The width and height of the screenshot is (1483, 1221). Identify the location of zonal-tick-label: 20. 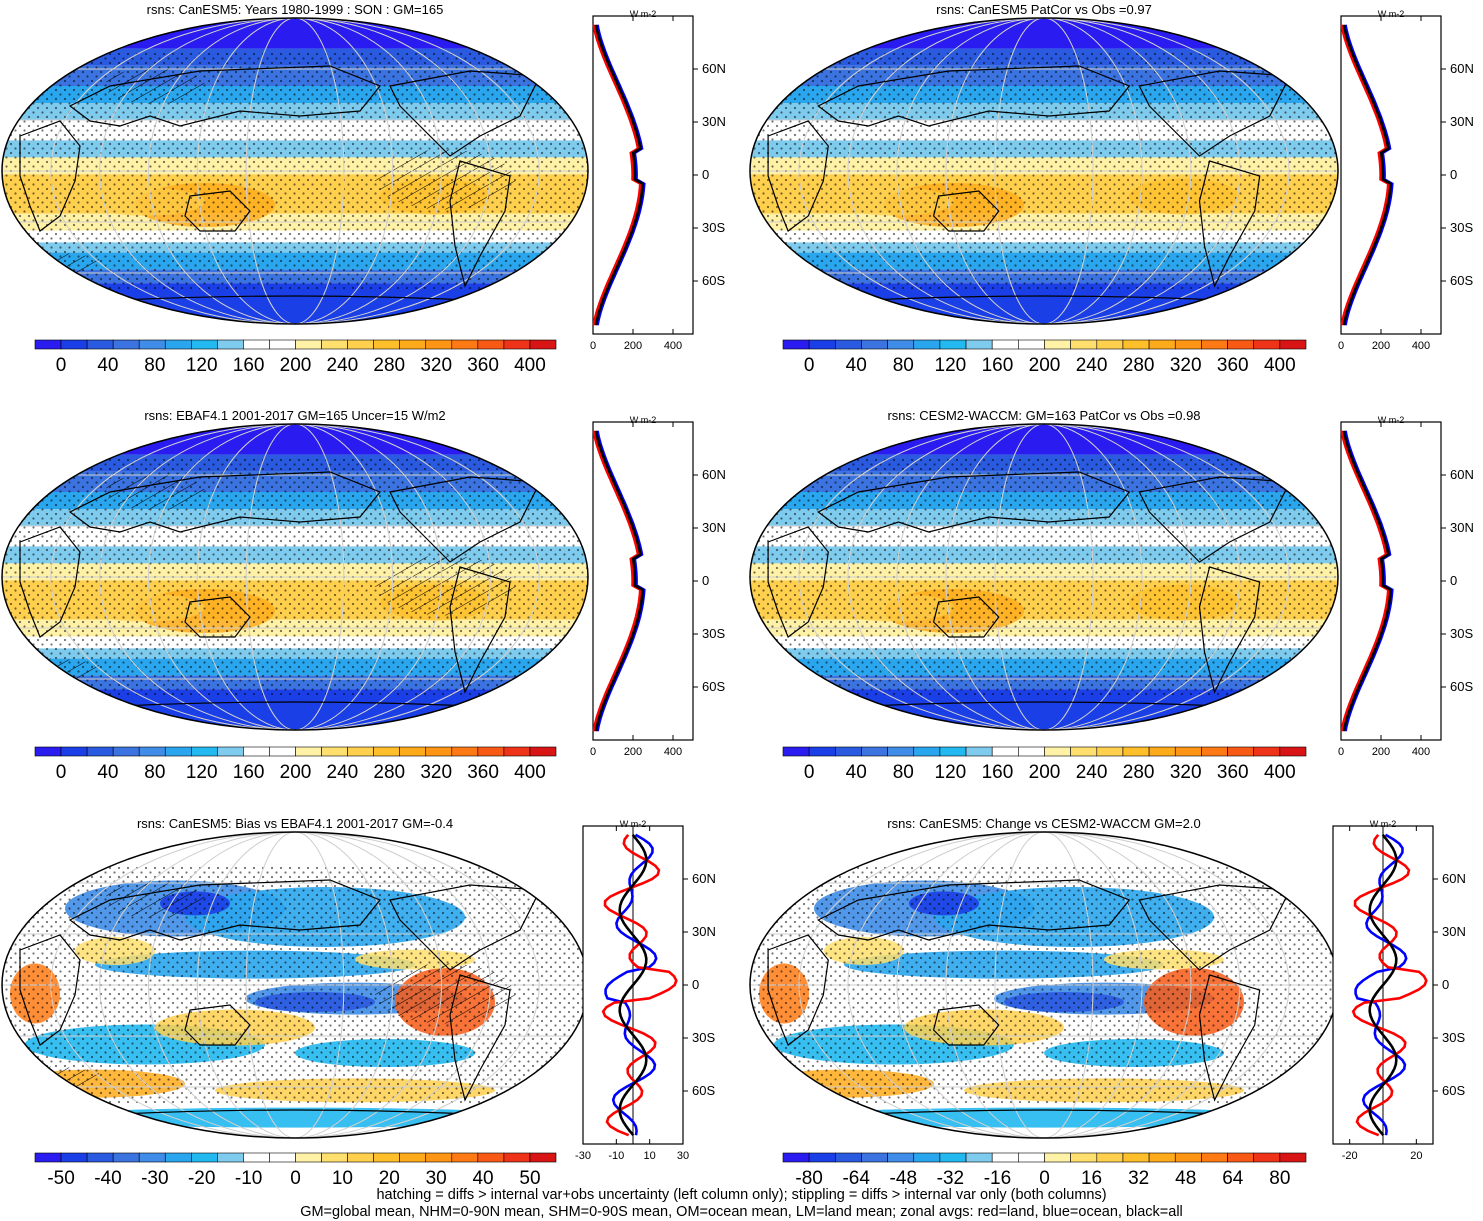
(1416, 1156).